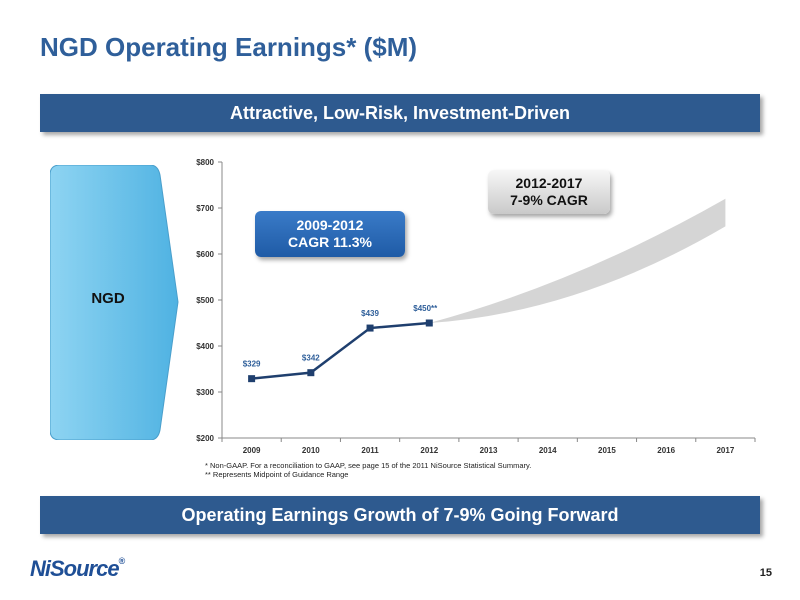 The height and width of the screenshot is (600, 800). I want to click on x-tick-label: 2010, so click(311, 450).